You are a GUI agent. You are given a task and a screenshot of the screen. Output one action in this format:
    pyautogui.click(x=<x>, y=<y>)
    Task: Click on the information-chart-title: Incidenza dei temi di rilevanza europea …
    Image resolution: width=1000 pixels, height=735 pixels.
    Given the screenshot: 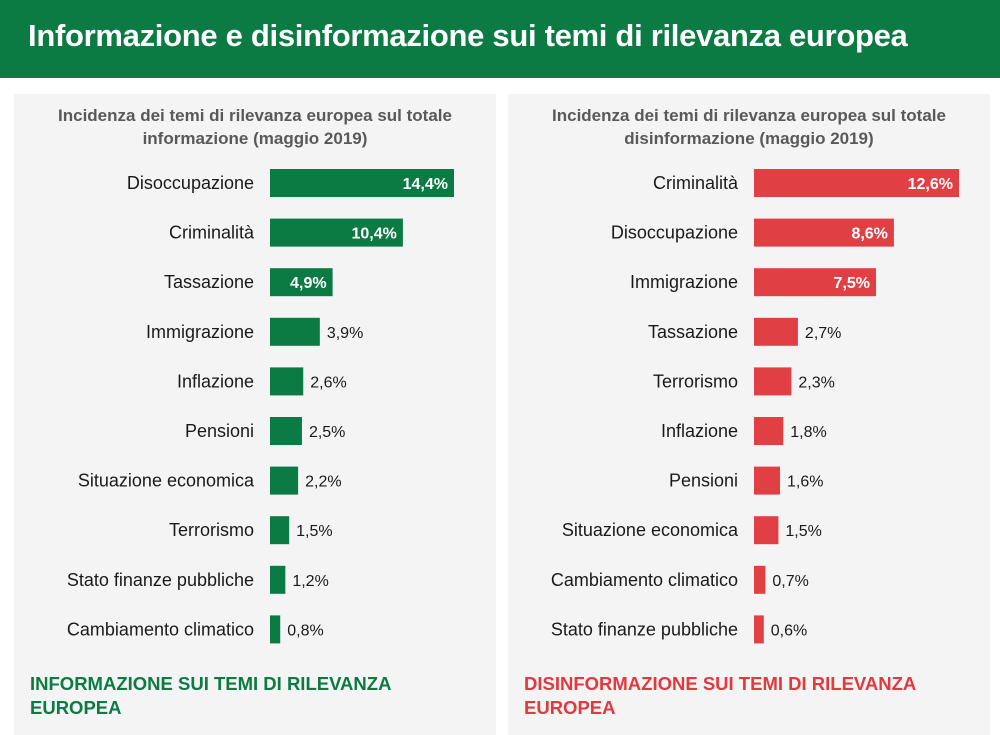 What is the action you would take?
    pyautogui.click(x=255, y=127)
    